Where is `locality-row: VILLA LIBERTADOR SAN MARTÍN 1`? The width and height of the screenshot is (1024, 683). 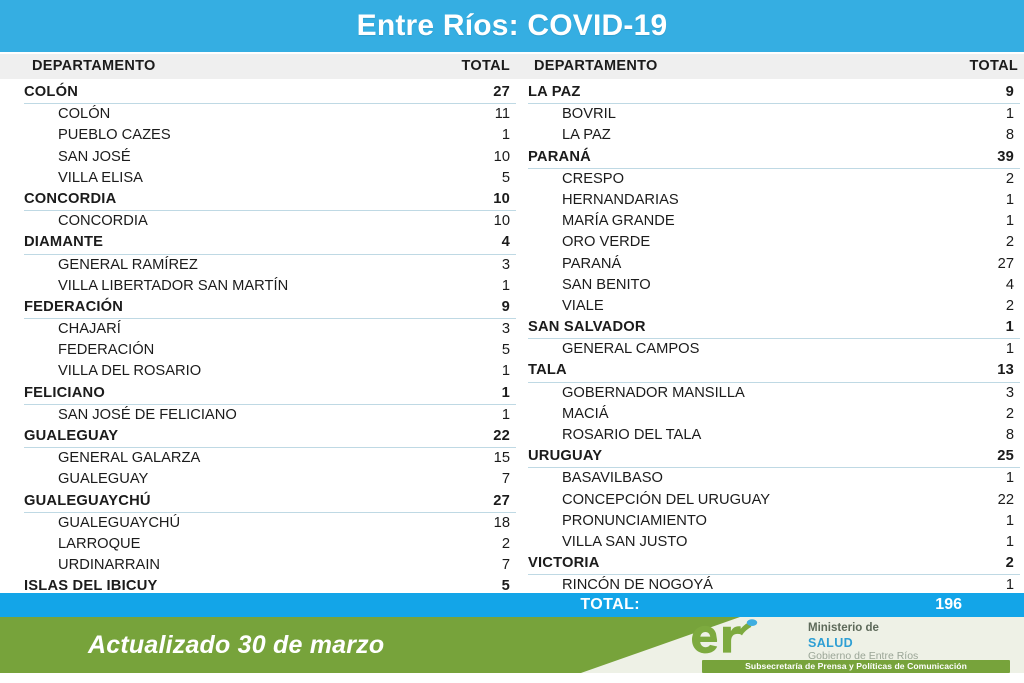
locality-row: VILLA LIBERTADOR SAN MARTÍN 1 is located at coordinates (270, 286).